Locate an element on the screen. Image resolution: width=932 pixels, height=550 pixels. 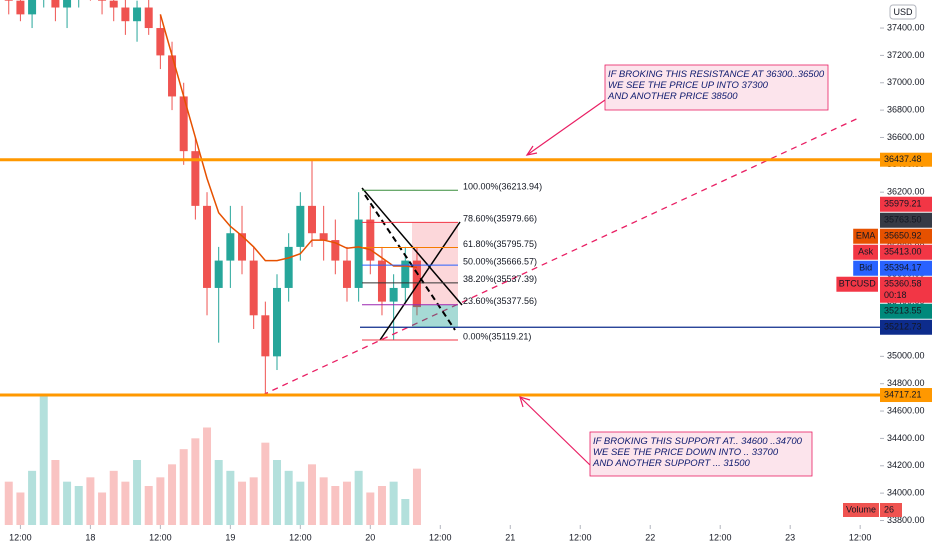
price-tag: Ask is located at coordinates (866, 252).